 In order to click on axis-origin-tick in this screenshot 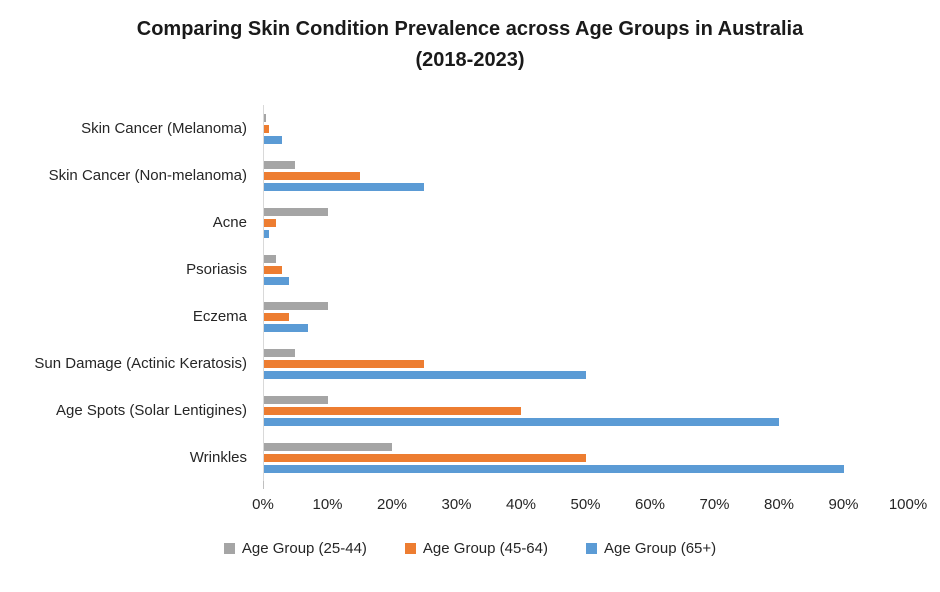, I will do `click(263, 485)`.